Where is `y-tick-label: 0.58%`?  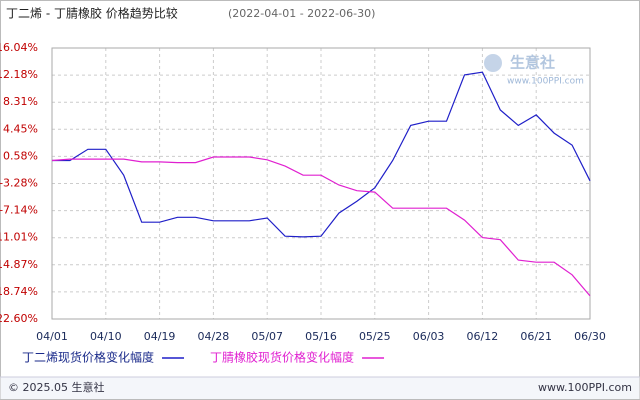 y-tick-label: 0.58% is located at coordinates (20, 155).